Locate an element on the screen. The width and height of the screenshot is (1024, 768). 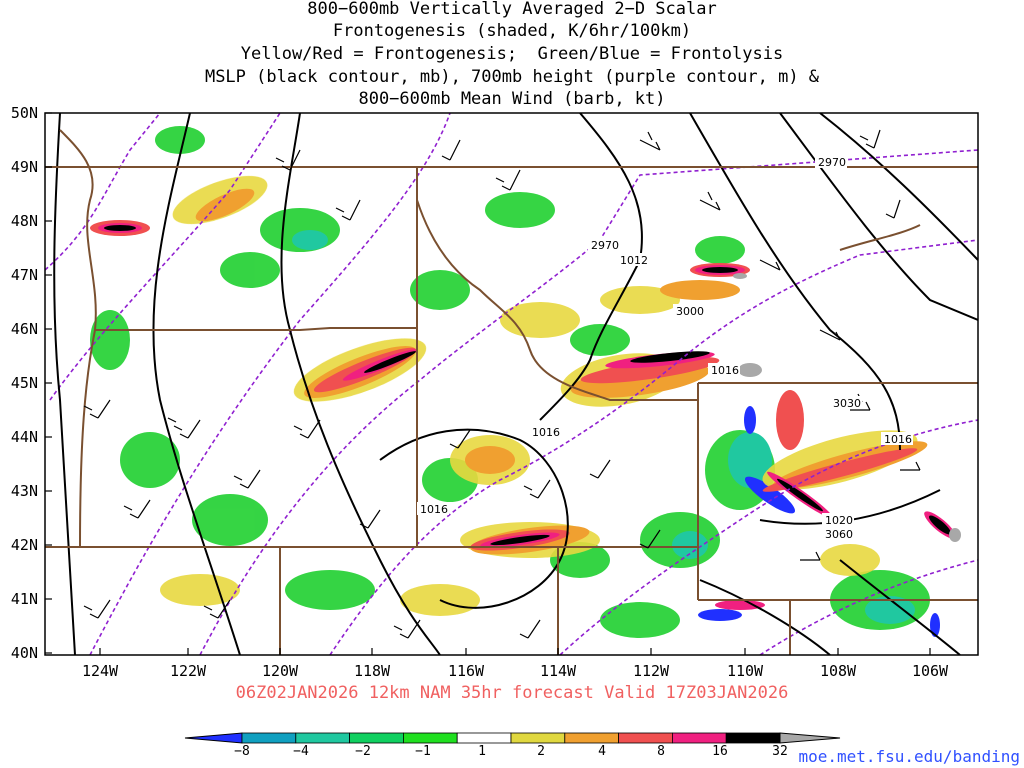
colorbar-label: 4 is located at coordinates (602, 751).